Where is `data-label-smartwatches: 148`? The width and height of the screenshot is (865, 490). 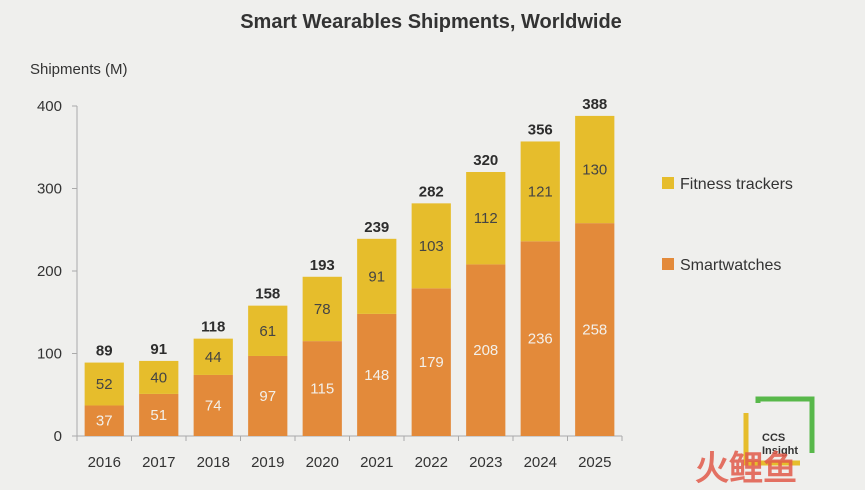 data-label-smartwatches: 148 is located at coordinates (376, 375).